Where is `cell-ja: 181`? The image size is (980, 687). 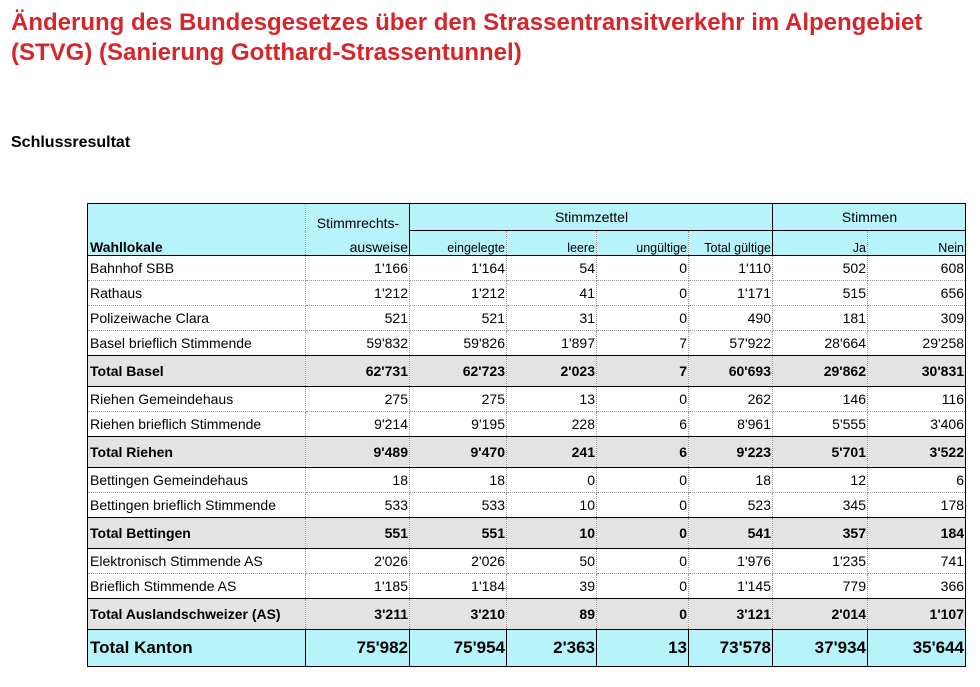
cell-ja: 181 is located at coordinates (820, 318).